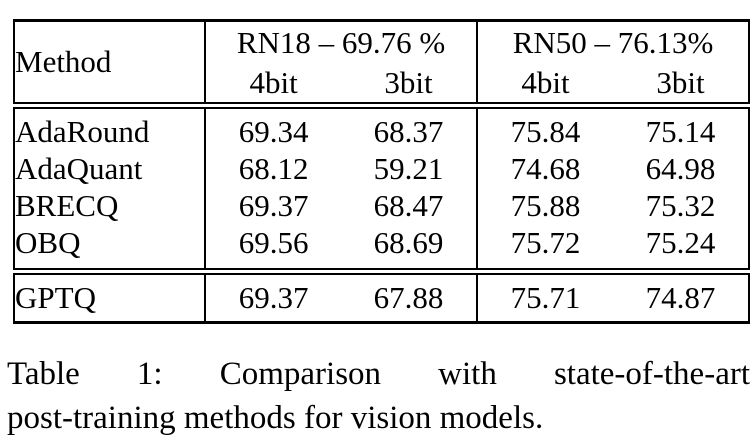 The image size is (756, 448). I want to click on value-cell: 69.34, so click(273, 131).